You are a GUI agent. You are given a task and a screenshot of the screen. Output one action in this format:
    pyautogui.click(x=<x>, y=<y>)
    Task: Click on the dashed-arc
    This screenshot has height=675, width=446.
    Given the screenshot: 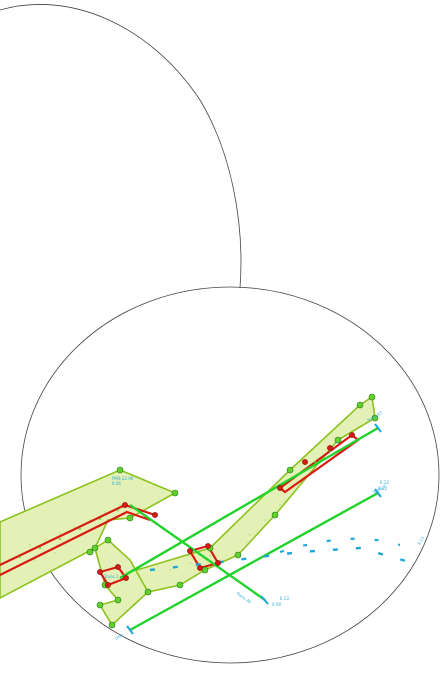 What is the action you would take?
    pyautogui.click(x=340, y=545)
    